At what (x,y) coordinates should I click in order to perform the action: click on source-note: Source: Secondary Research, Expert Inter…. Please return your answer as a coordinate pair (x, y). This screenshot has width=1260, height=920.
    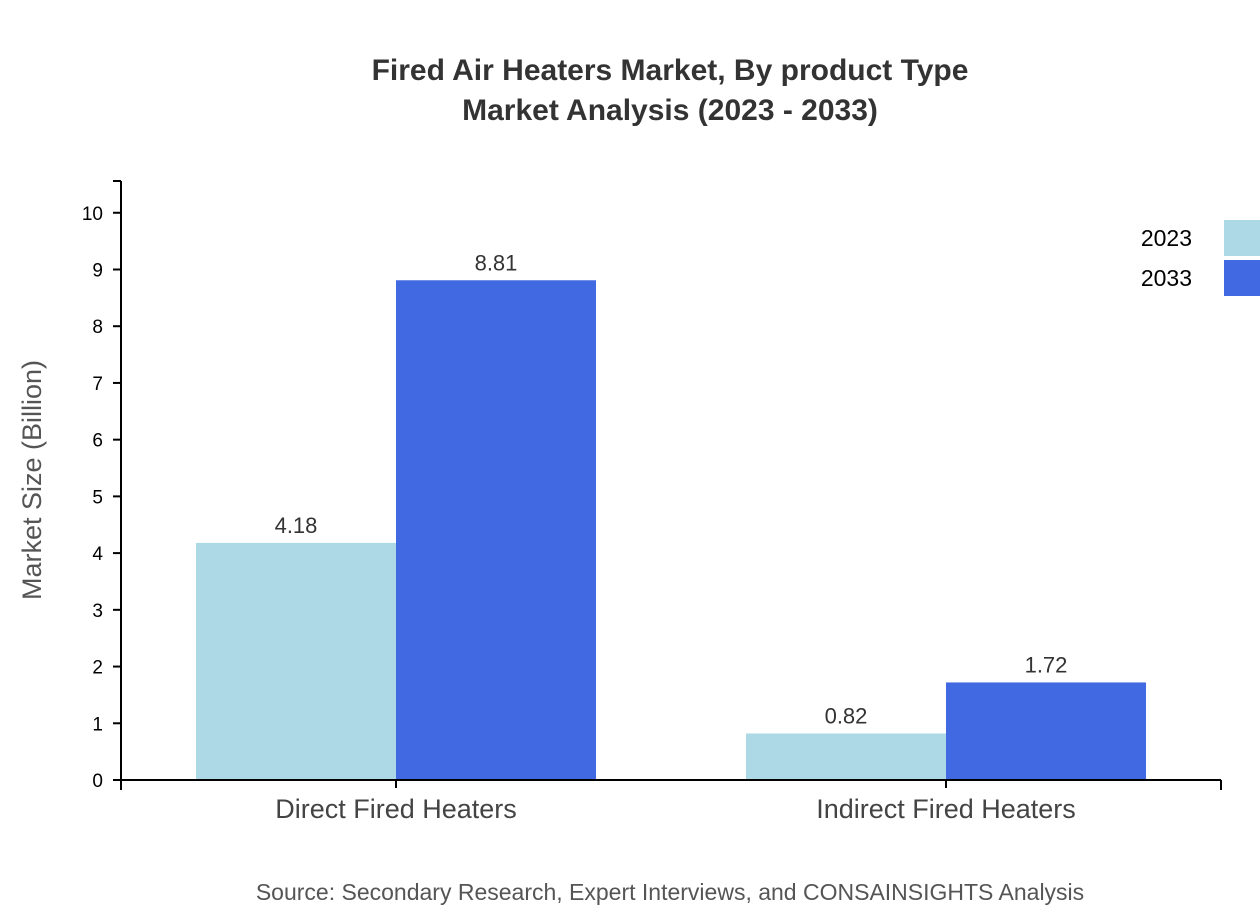
    Looking at the image, I should click on (670, 892).